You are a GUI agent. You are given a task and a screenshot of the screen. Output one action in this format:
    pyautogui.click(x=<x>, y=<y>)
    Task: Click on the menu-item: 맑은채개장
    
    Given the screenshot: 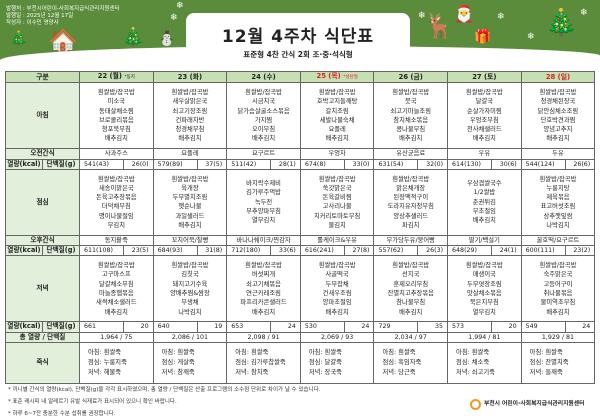 What is the action you would take?
    pyautogui.click(x=411, y=188)
    